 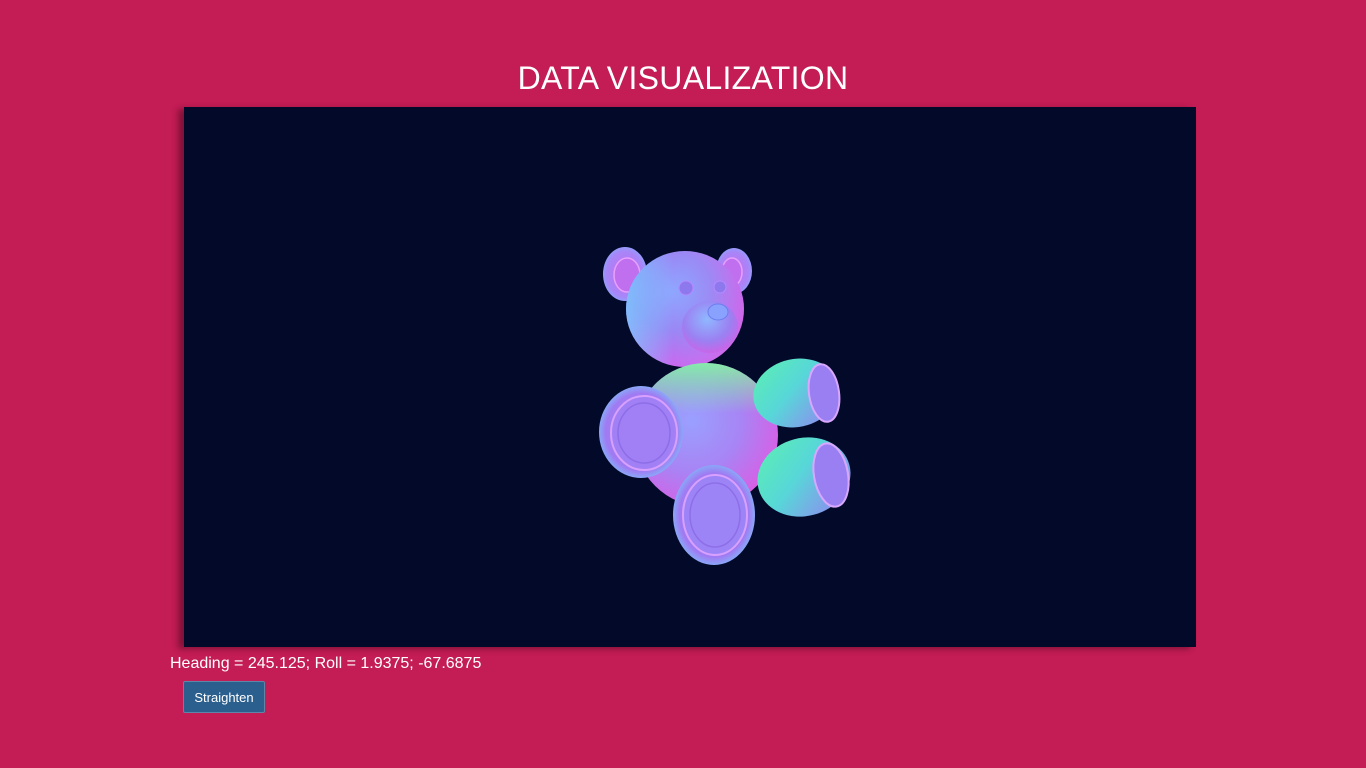 I want to click on teddy-bear-icon, so click(x=725, y=406).